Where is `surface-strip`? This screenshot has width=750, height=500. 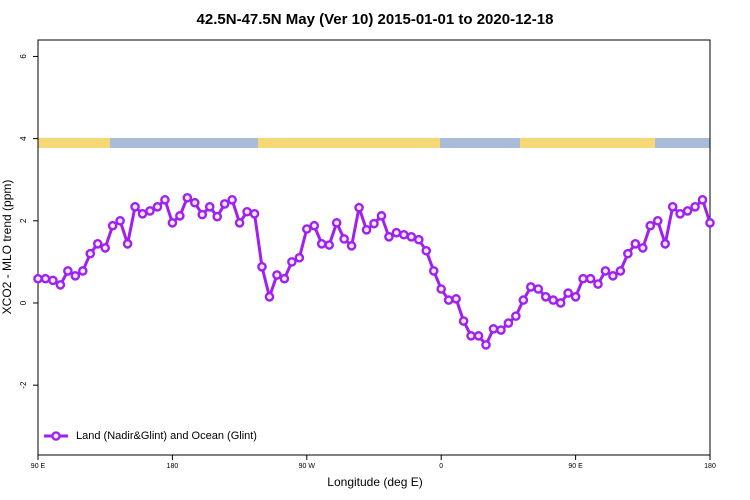
surface-strip is located at coordinates (374, 143).